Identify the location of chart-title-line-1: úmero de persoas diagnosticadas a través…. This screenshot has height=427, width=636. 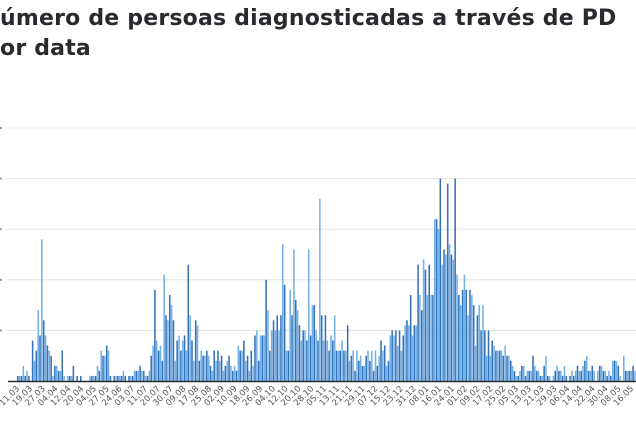
(308, 18).